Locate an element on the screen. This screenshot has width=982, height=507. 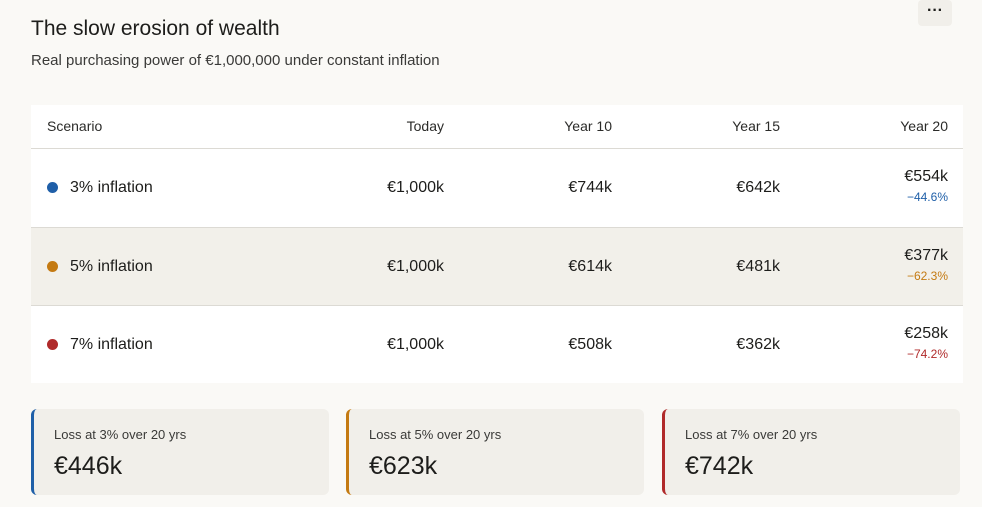
final-value: €258k −74.2% is located at coordinates (926, 343).